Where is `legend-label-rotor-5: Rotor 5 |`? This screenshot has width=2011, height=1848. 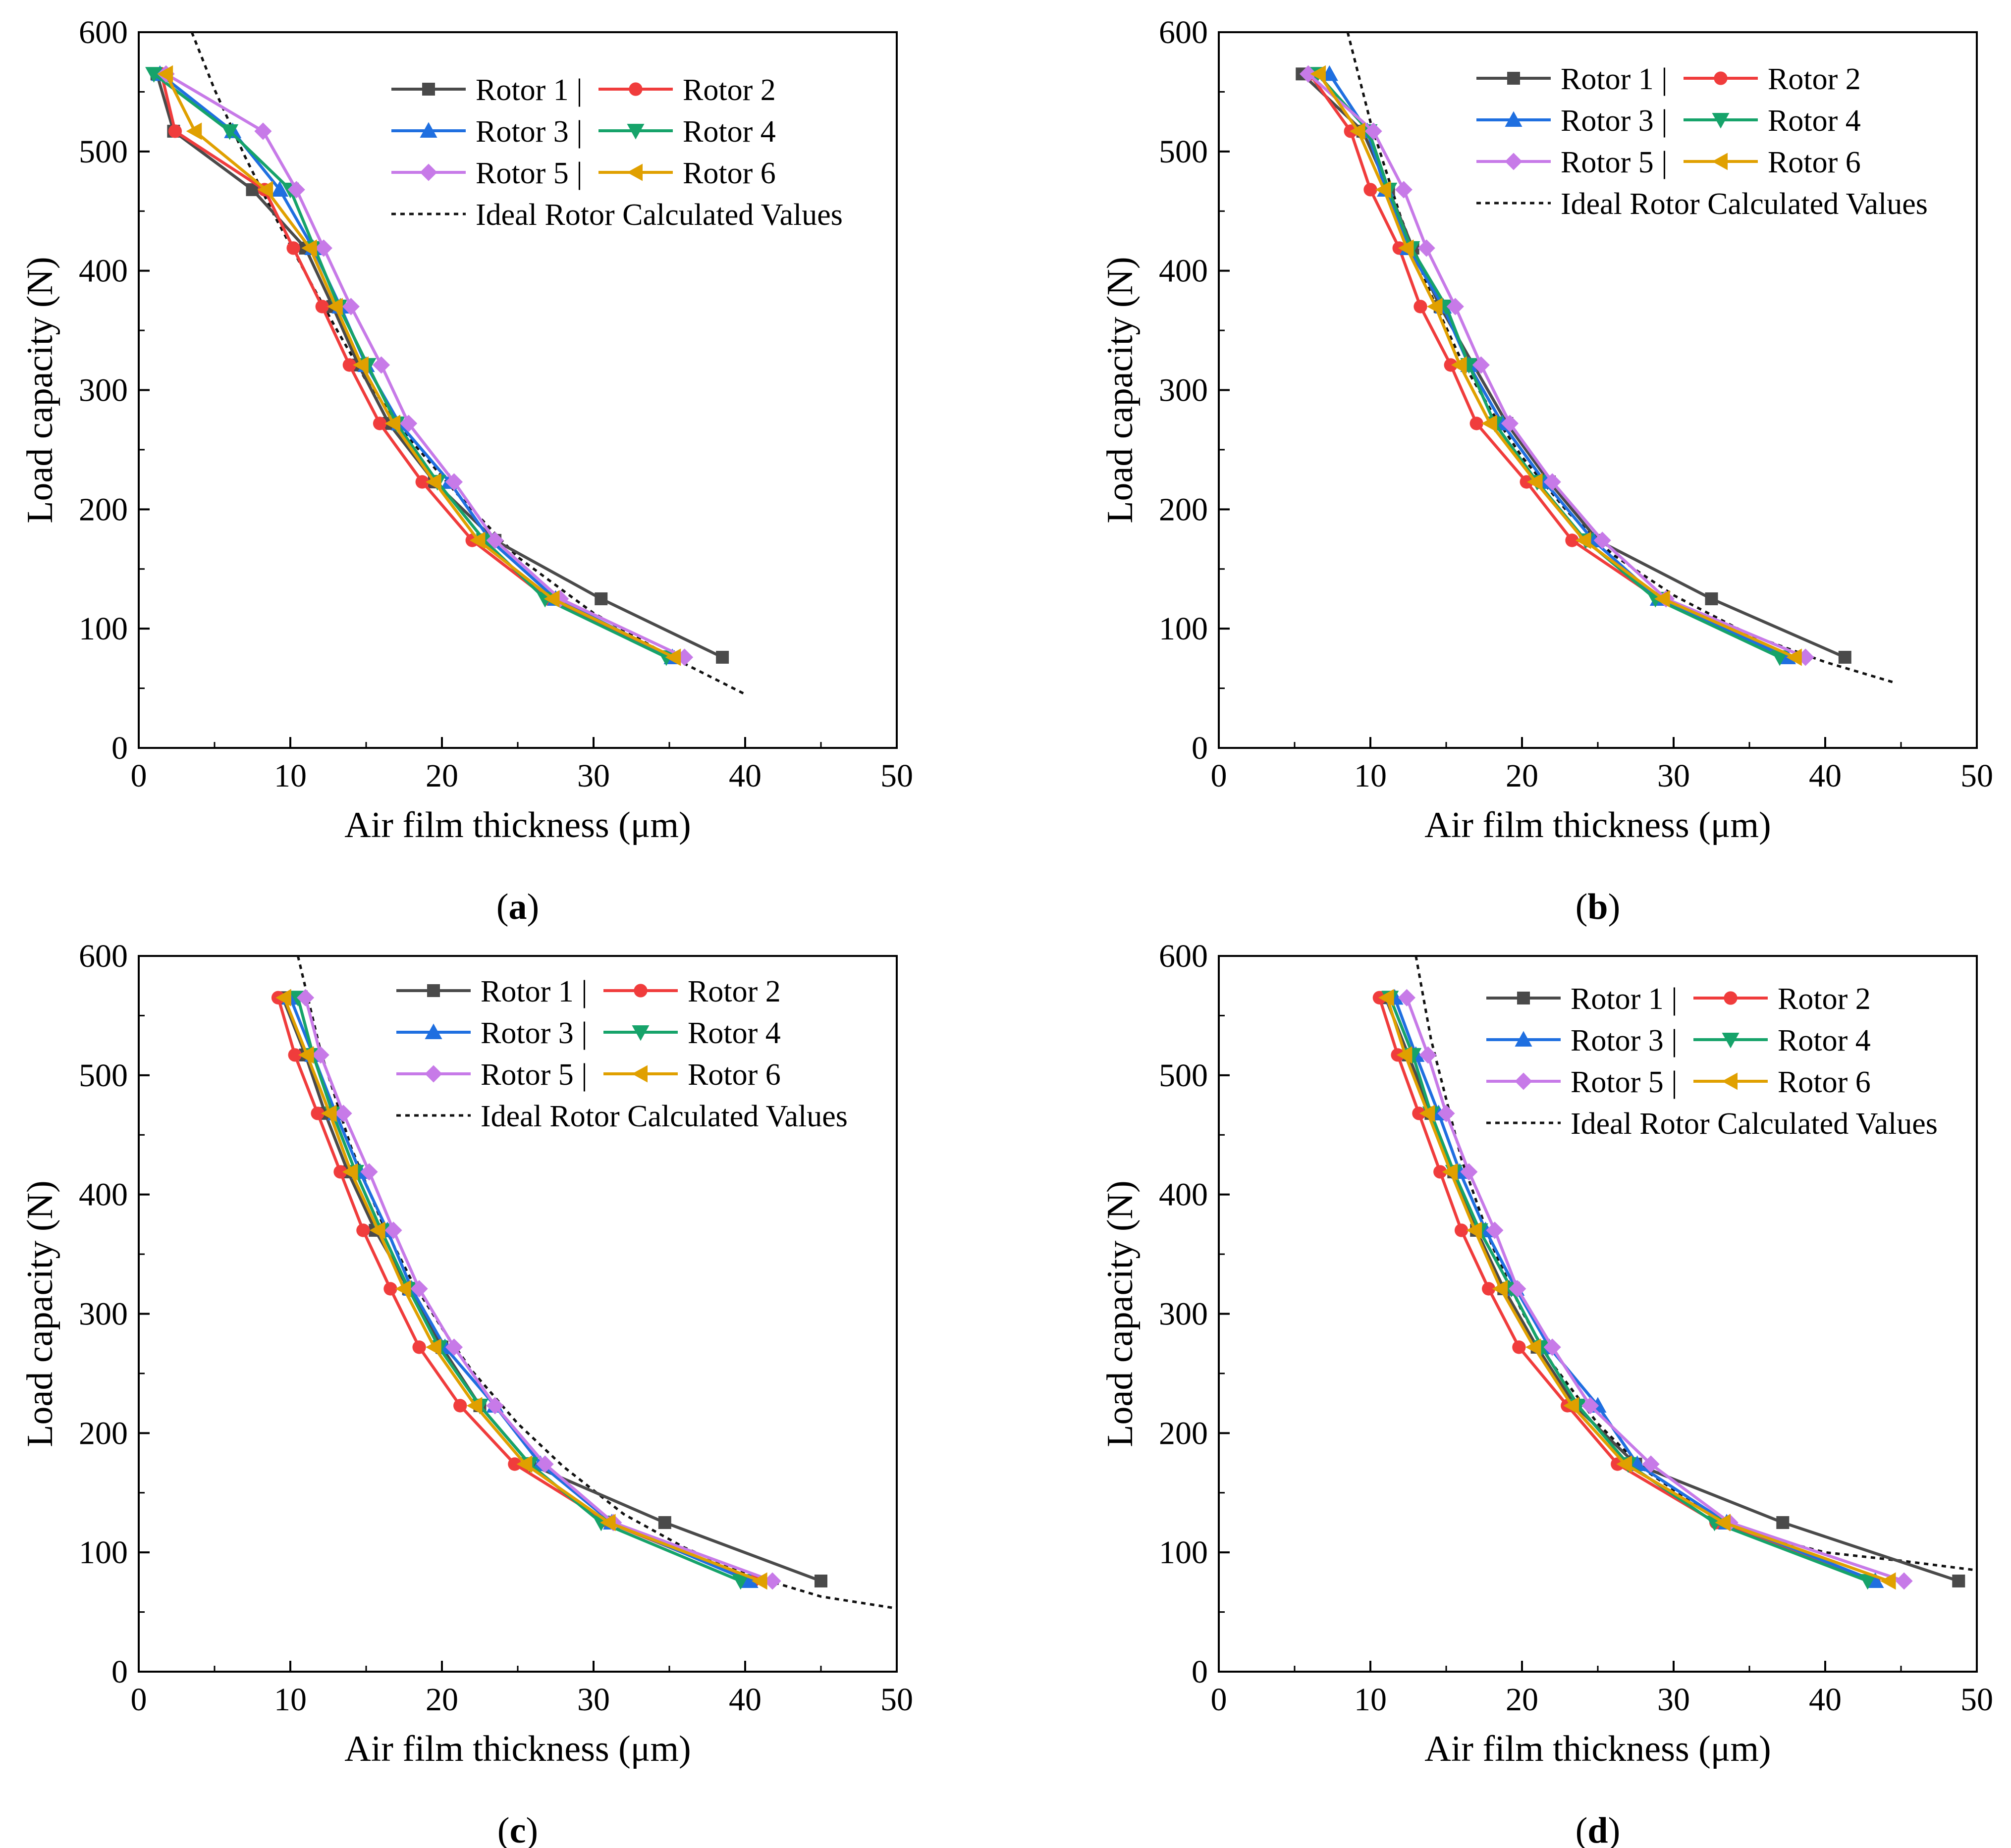 legend-label-rotor-5: Rotor 5 | is located at coordinates (530, 173).